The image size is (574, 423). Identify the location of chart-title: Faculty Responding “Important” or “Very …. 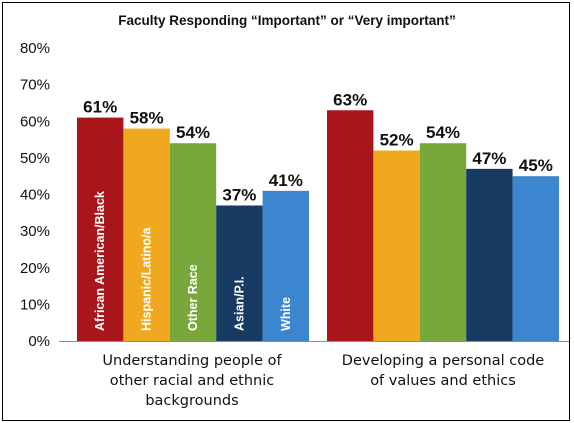
(287, 20).